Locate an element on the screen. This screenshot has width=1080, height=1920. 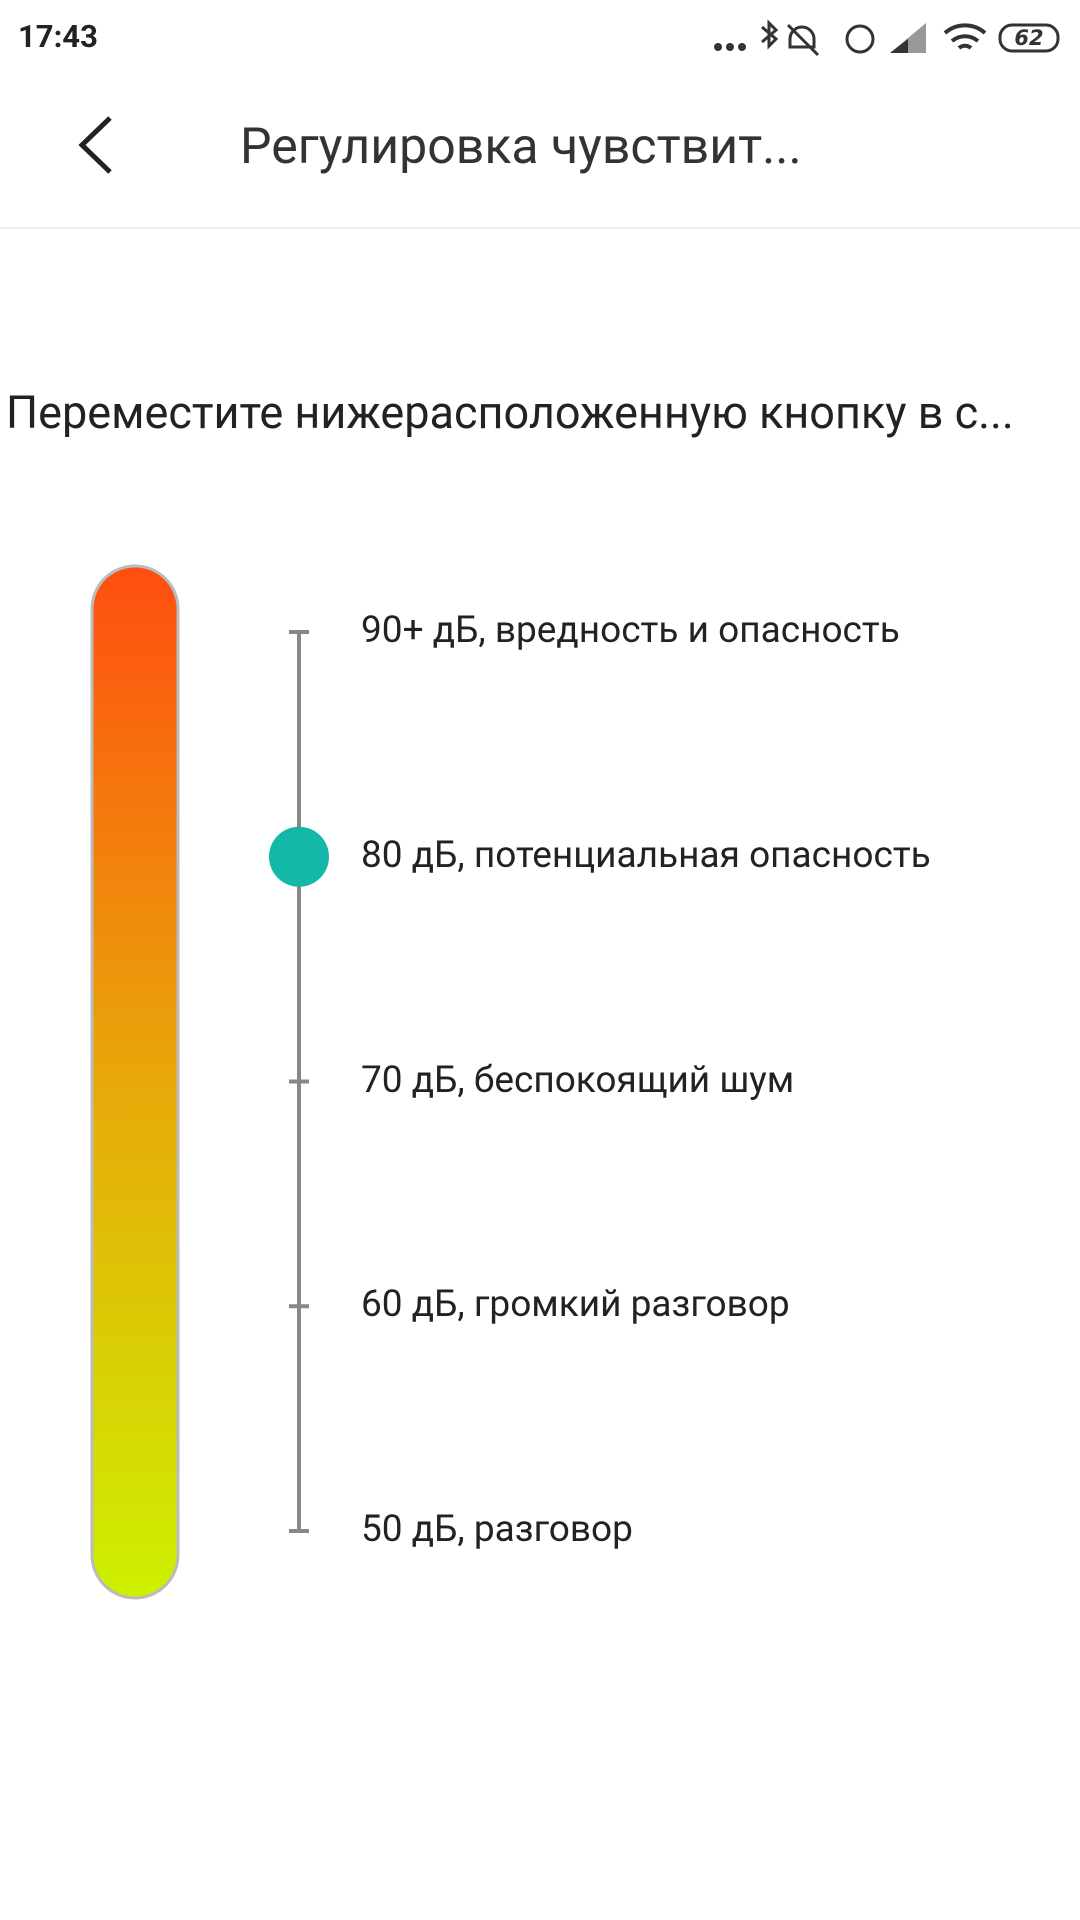
sensitivity-slider is located at coordinates (209, 1082).